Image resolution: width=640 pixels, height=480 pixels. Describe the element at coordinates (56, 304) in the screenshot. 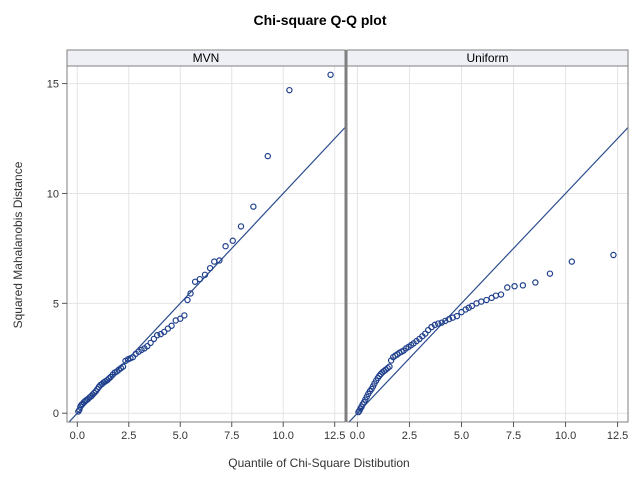

I see `y-tick-label: 5` at that location.